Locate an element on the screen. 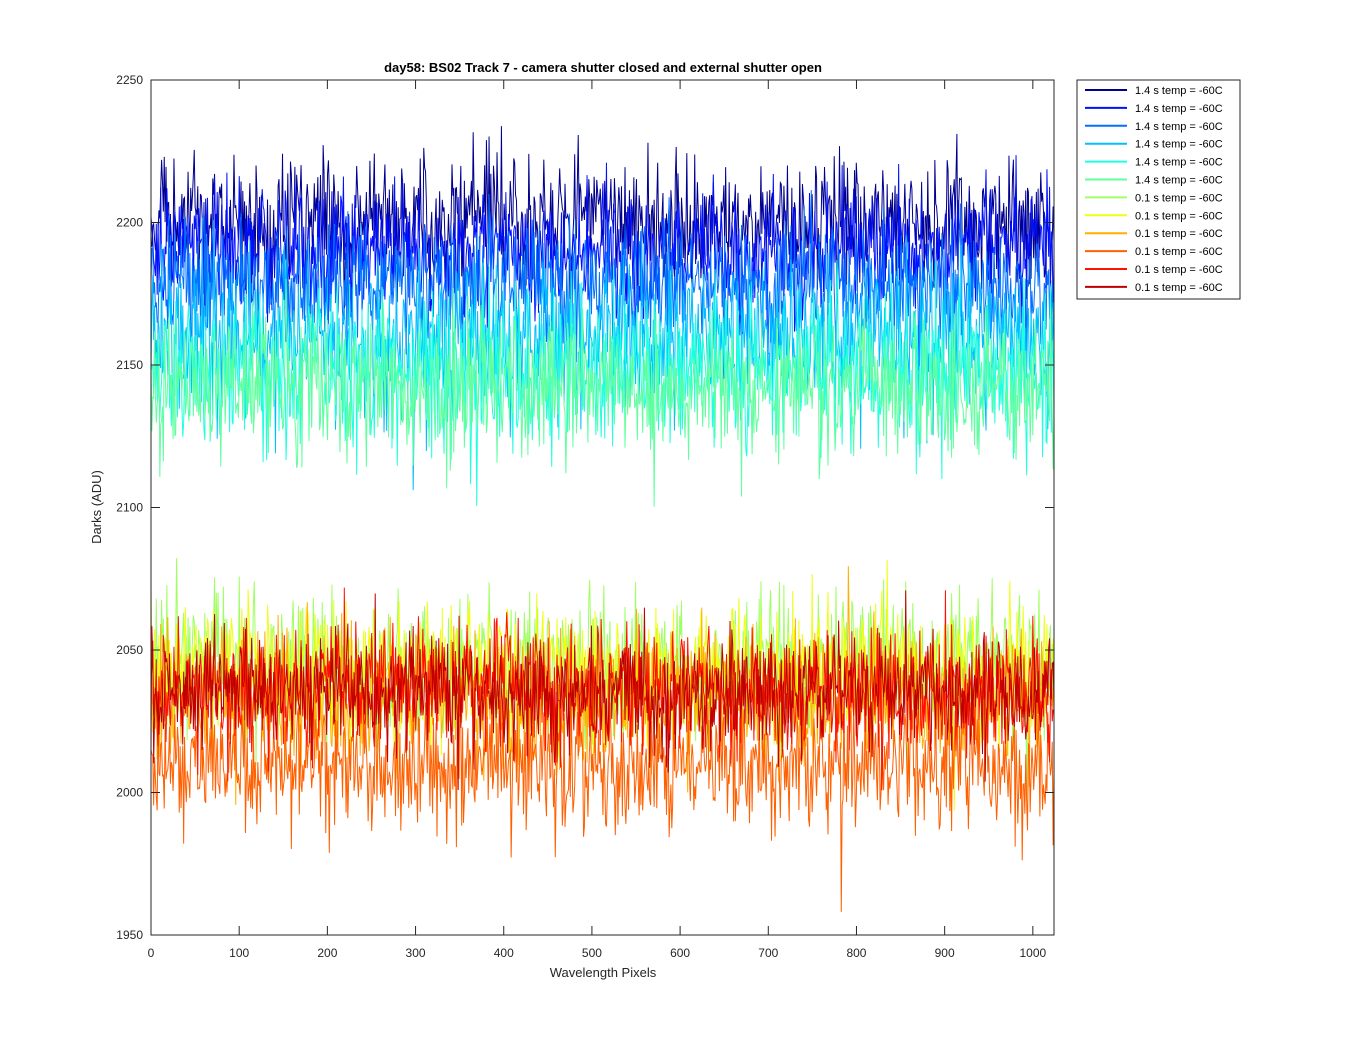 The width and height of the screenshot is (1350, 1050). x-axis-label: Wavelength Pixels is located at coordinates (603, 972).